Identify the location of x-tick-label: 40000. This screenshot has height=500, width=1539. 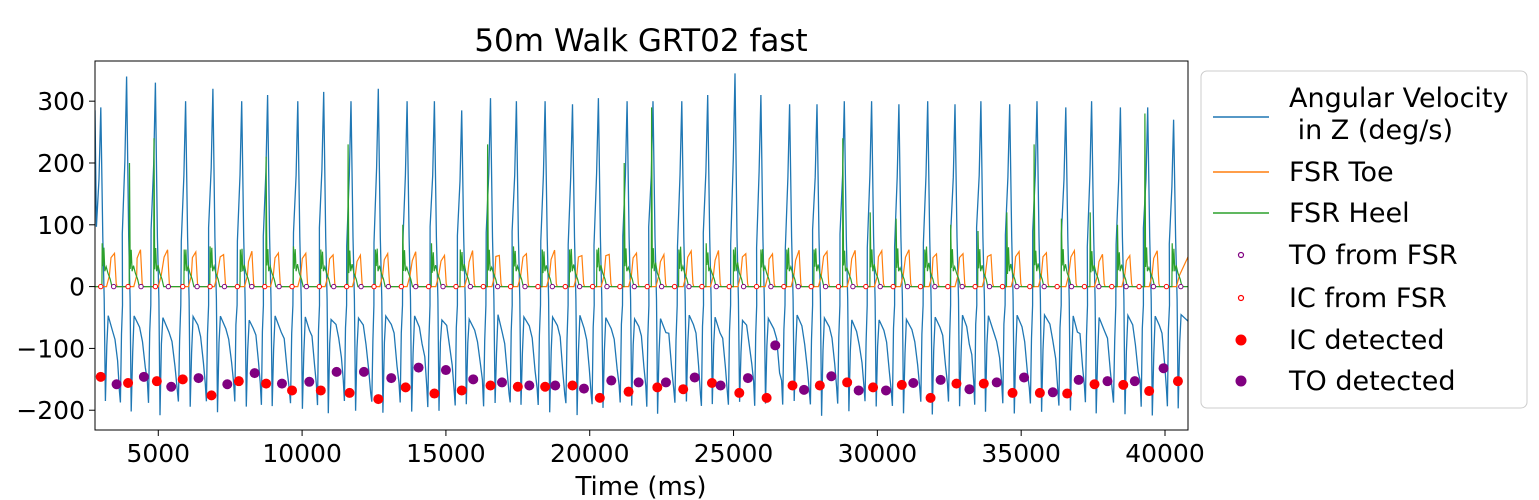
(1165, 453).